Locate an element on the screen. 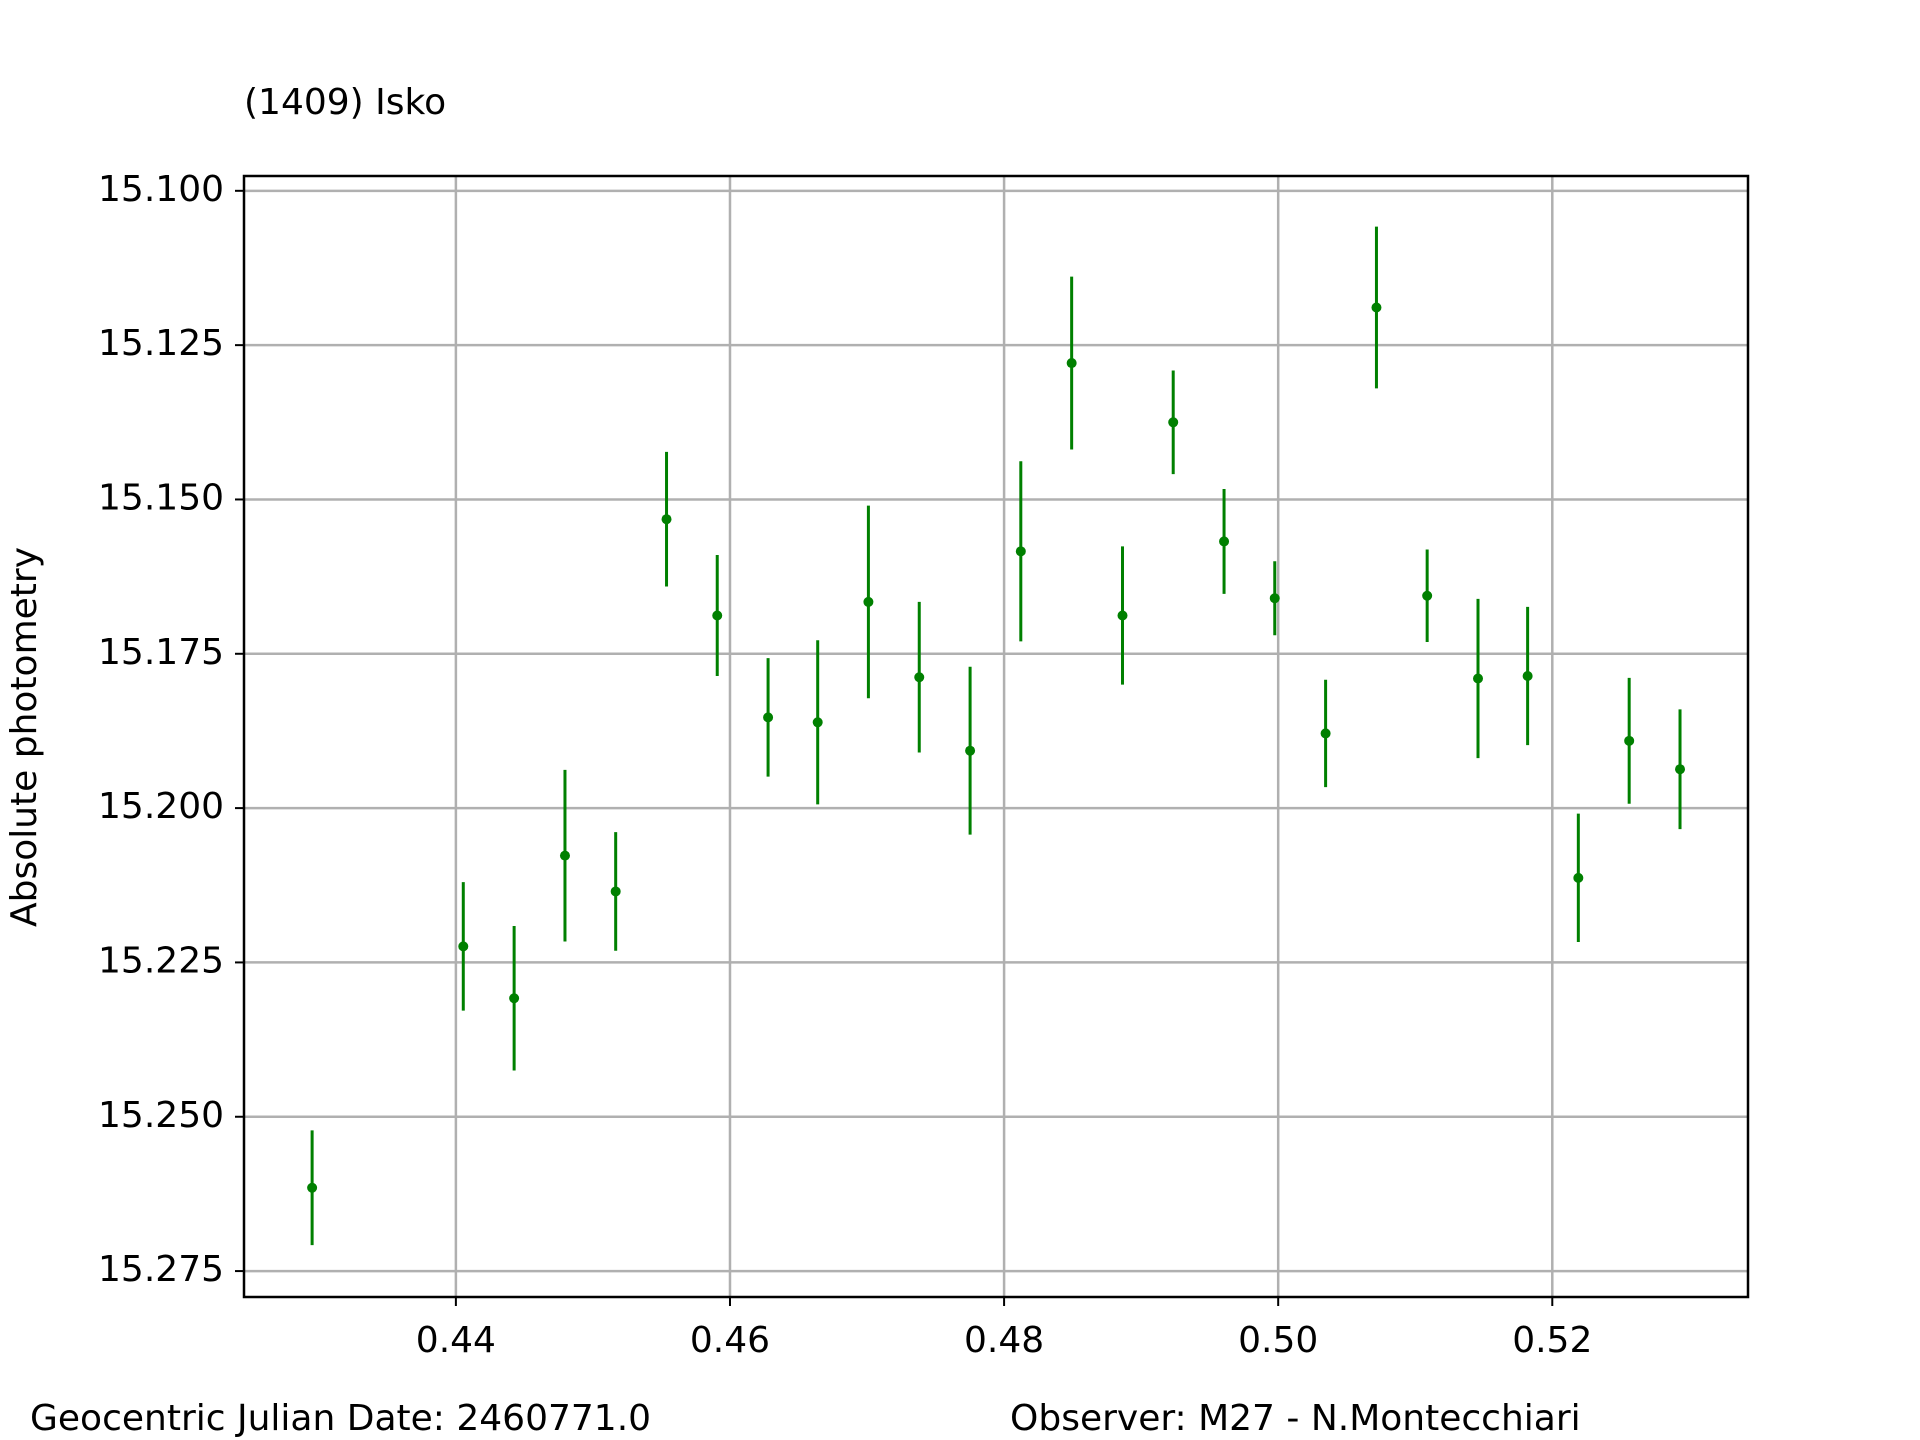 This screenshot has height=1440, width=1920. y-tick-label: 15.100 is located at coordinates (161, 189).